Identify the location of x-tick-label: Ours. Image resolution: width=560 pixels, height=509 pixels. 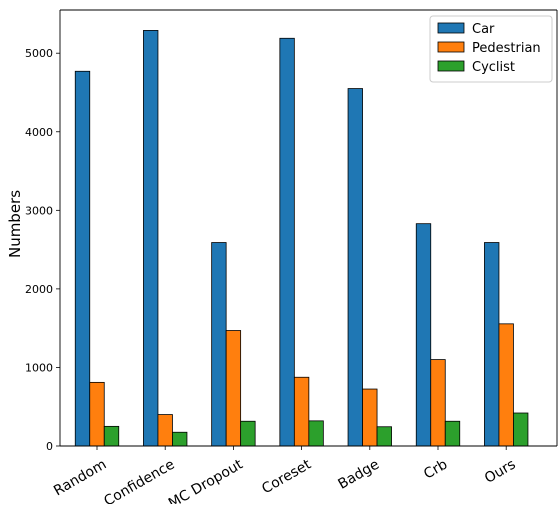
(500, 472).